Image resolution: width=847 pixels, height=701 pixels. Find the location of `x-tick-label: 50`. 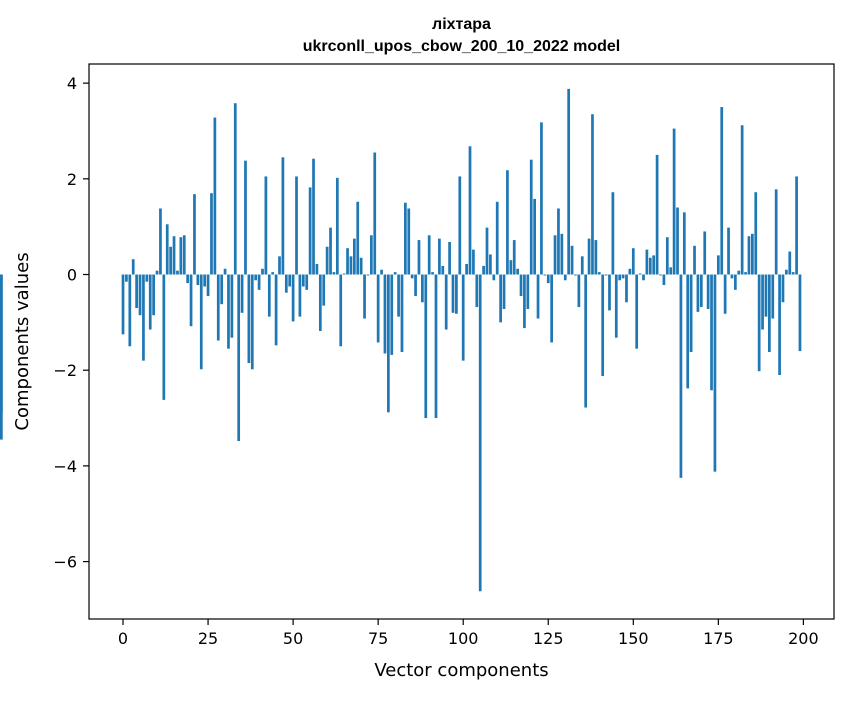

x-tick-label: 50 is located at coordinates (293, 638).